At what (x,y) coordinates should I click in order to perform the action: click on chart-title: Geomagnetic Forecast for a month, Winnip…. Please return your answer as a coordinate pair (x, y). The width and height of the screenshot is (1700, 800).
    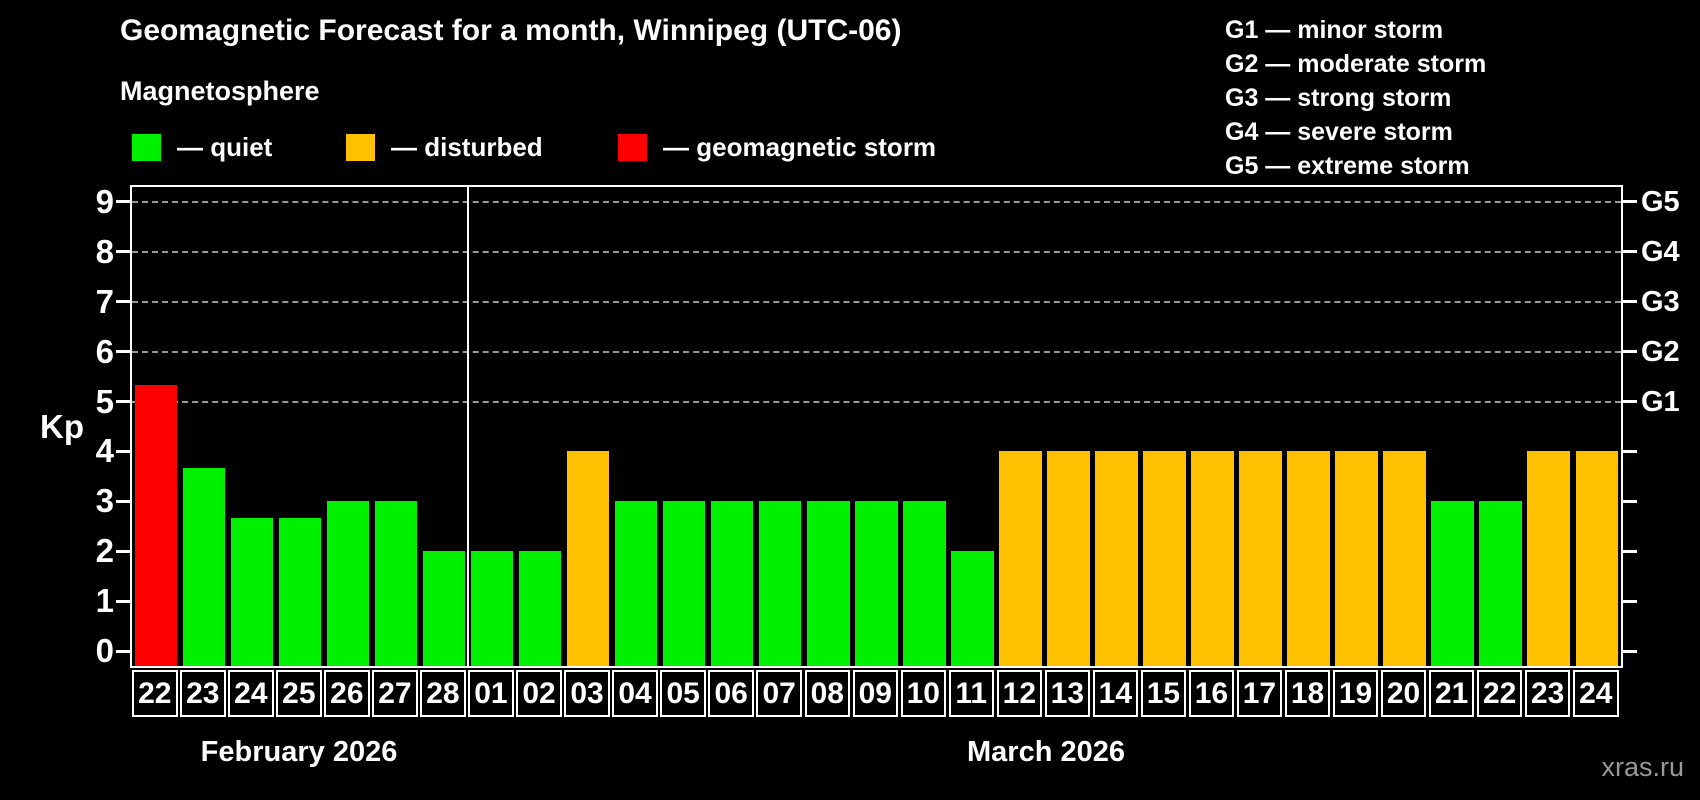
    Looking at the image, I should click on (511, 30).